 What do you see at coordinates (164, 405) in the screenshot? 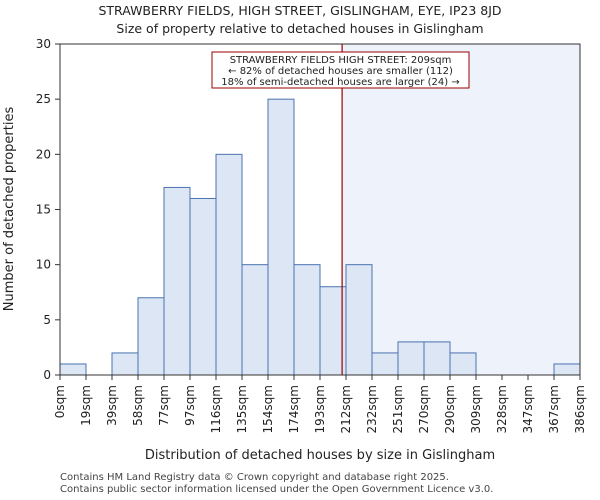
I see `x-tick-label: 77sqm` at bounding box center [164, 405].